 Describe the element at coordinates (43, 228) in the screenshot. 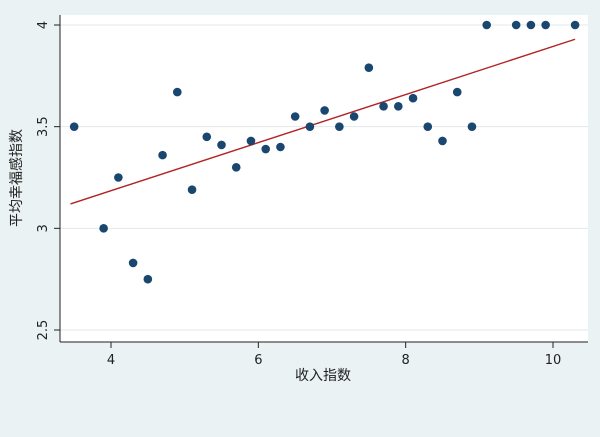

I see `y-tick-label-1: 3` at that location.